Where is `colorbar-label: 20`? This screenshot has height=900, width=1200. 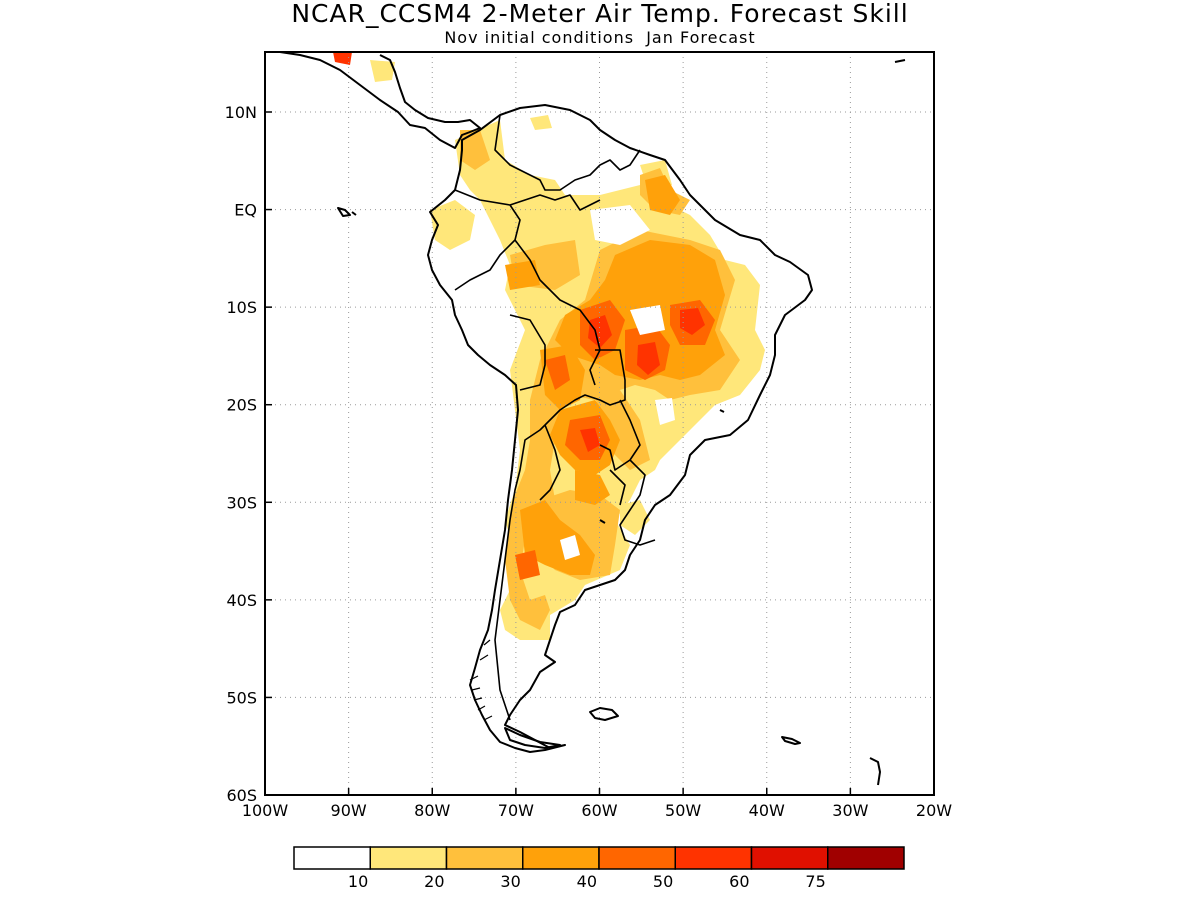
colorbar-label: 20 is located at coordinates (434, 881).